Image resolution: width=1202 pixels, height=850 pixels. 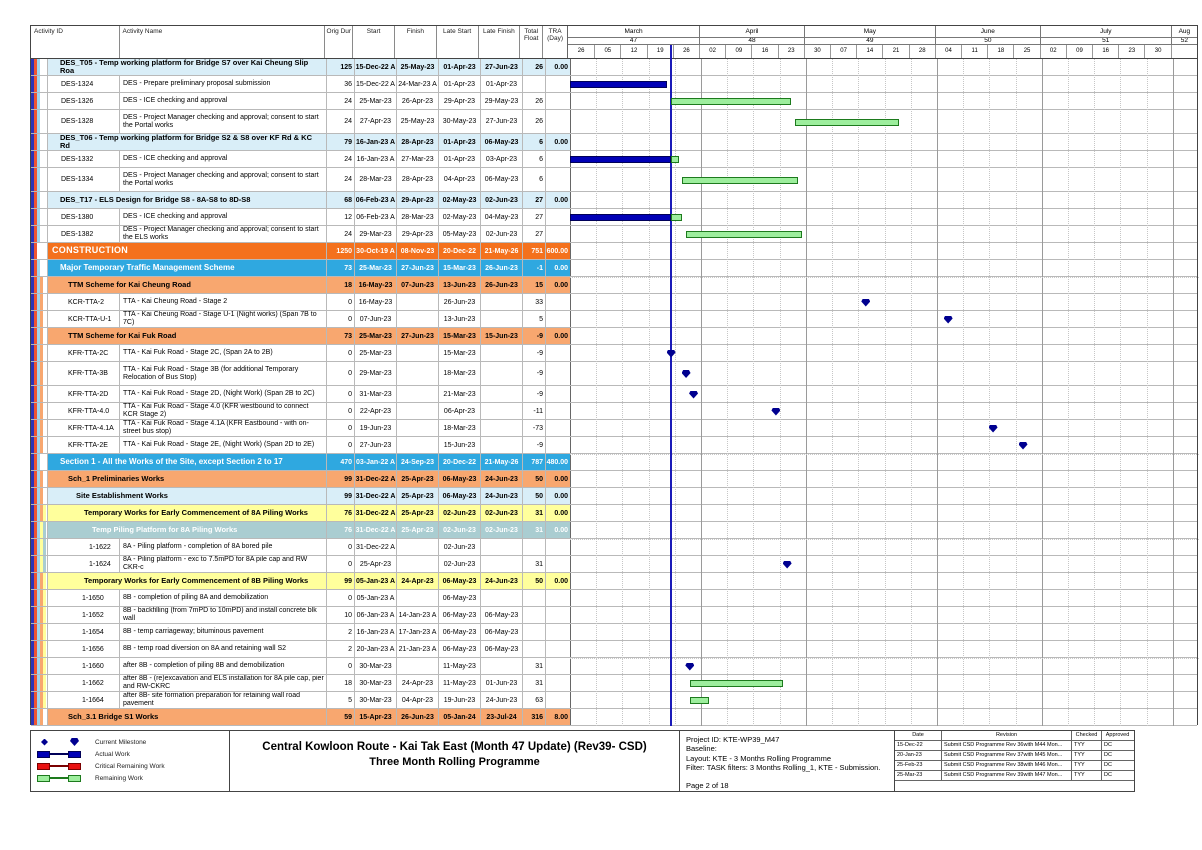 I want to click on week-tick-label: 19, so click(x=659, y=51).